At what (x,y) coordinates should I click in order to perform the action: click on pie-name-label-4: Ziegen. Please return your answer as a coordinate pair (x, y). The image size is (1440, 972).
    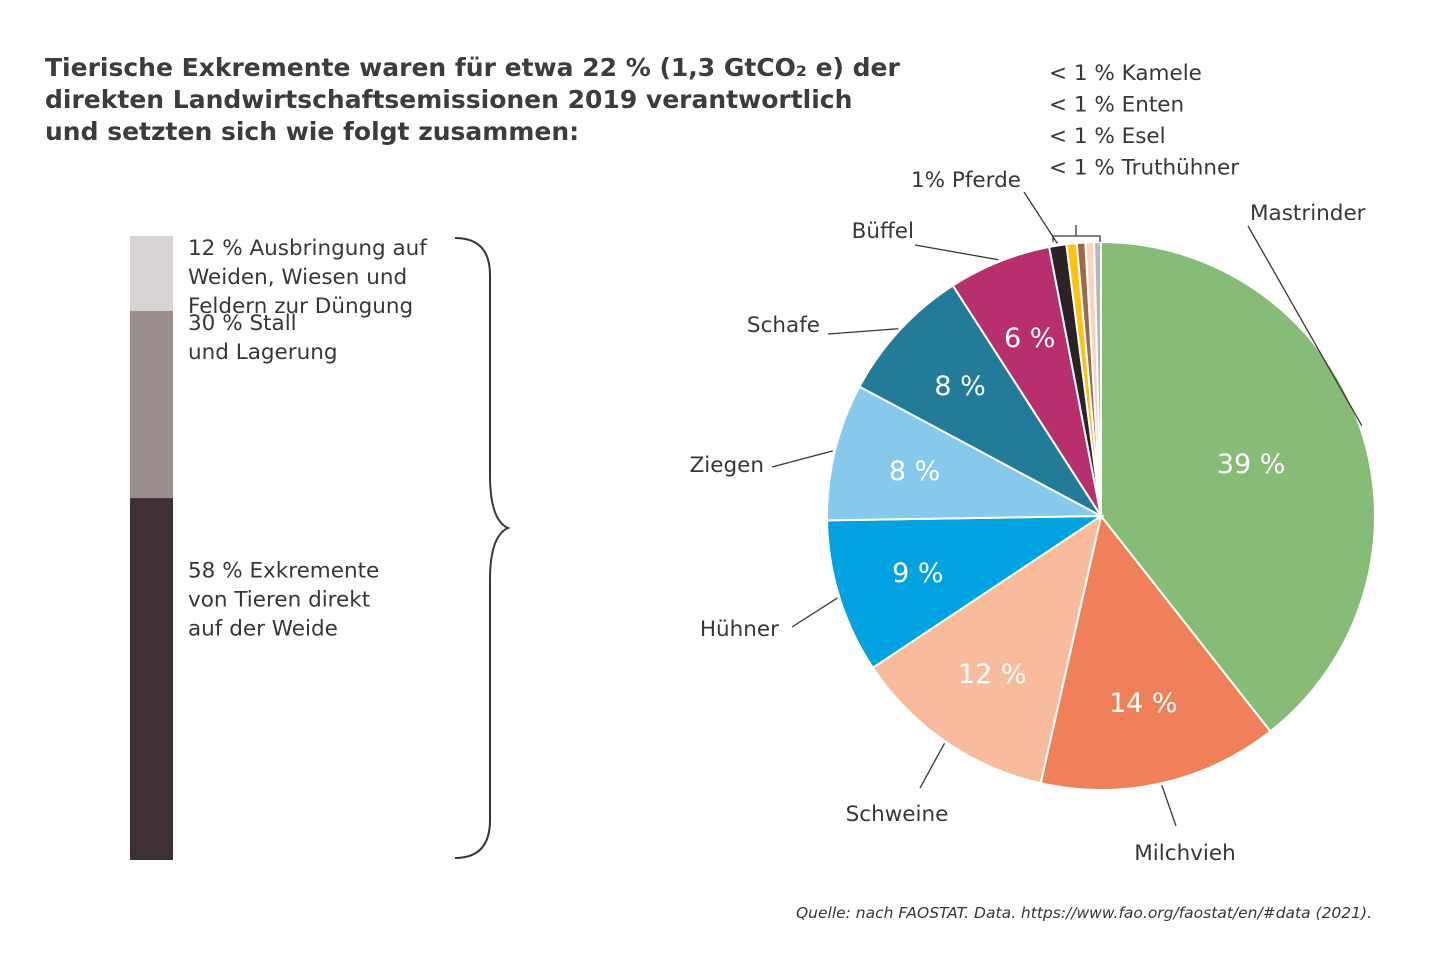
    Looking at the image, I should click on (727, 465).